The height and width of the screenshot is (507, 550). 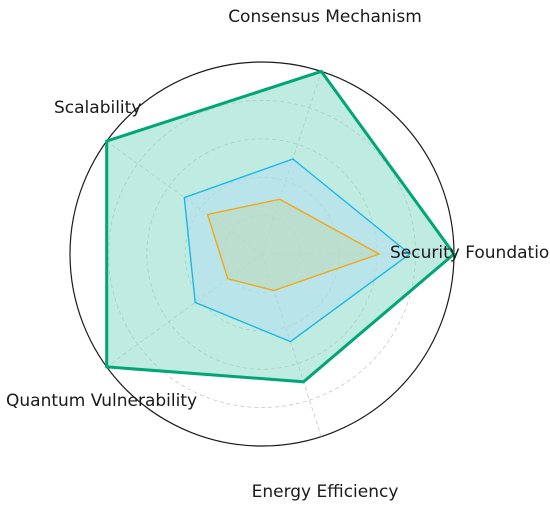 What do you see at coordinates (325, 492) in the screenshot?
I see `axis-label-energy-efficiency: Energy Efficiency` at bounding box center [325, 492].